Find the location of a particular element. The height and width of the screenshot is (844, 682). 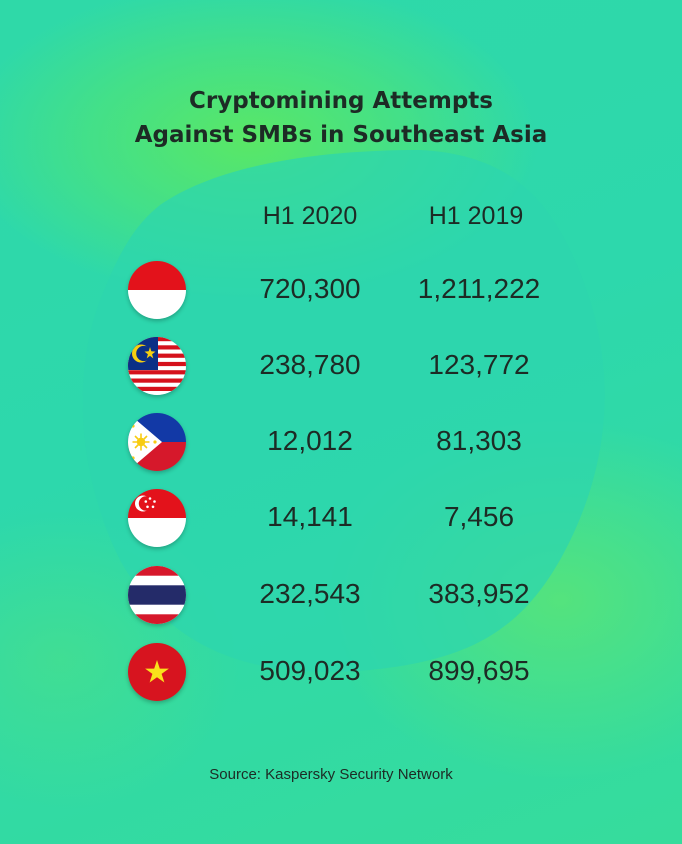

value-h1-2019: 123,772 is located at coordinates (479, 365).